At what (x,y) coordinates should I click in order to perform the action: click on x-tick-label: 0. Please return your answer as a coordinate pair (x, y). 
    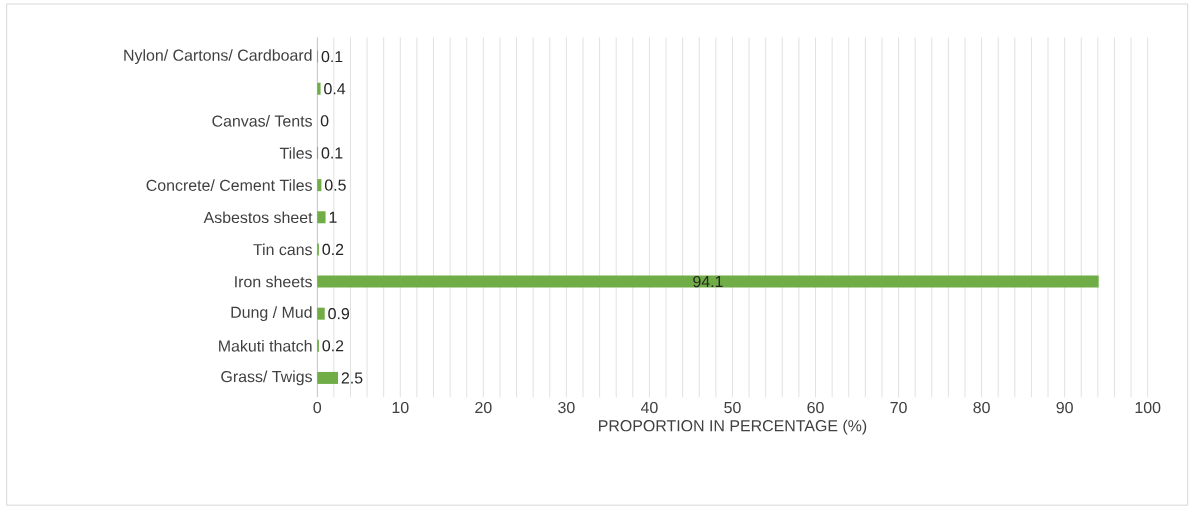
    Looking at the image, I should click on (317, 408).